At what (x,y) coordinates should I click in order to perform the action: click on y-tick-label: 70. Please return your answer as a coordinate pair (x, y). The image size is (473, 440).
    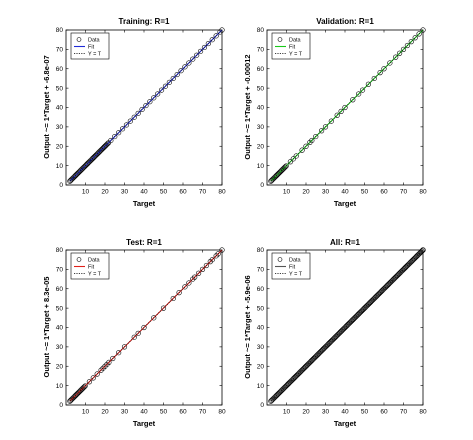
    Looking at the image, I should click on (60, 50).